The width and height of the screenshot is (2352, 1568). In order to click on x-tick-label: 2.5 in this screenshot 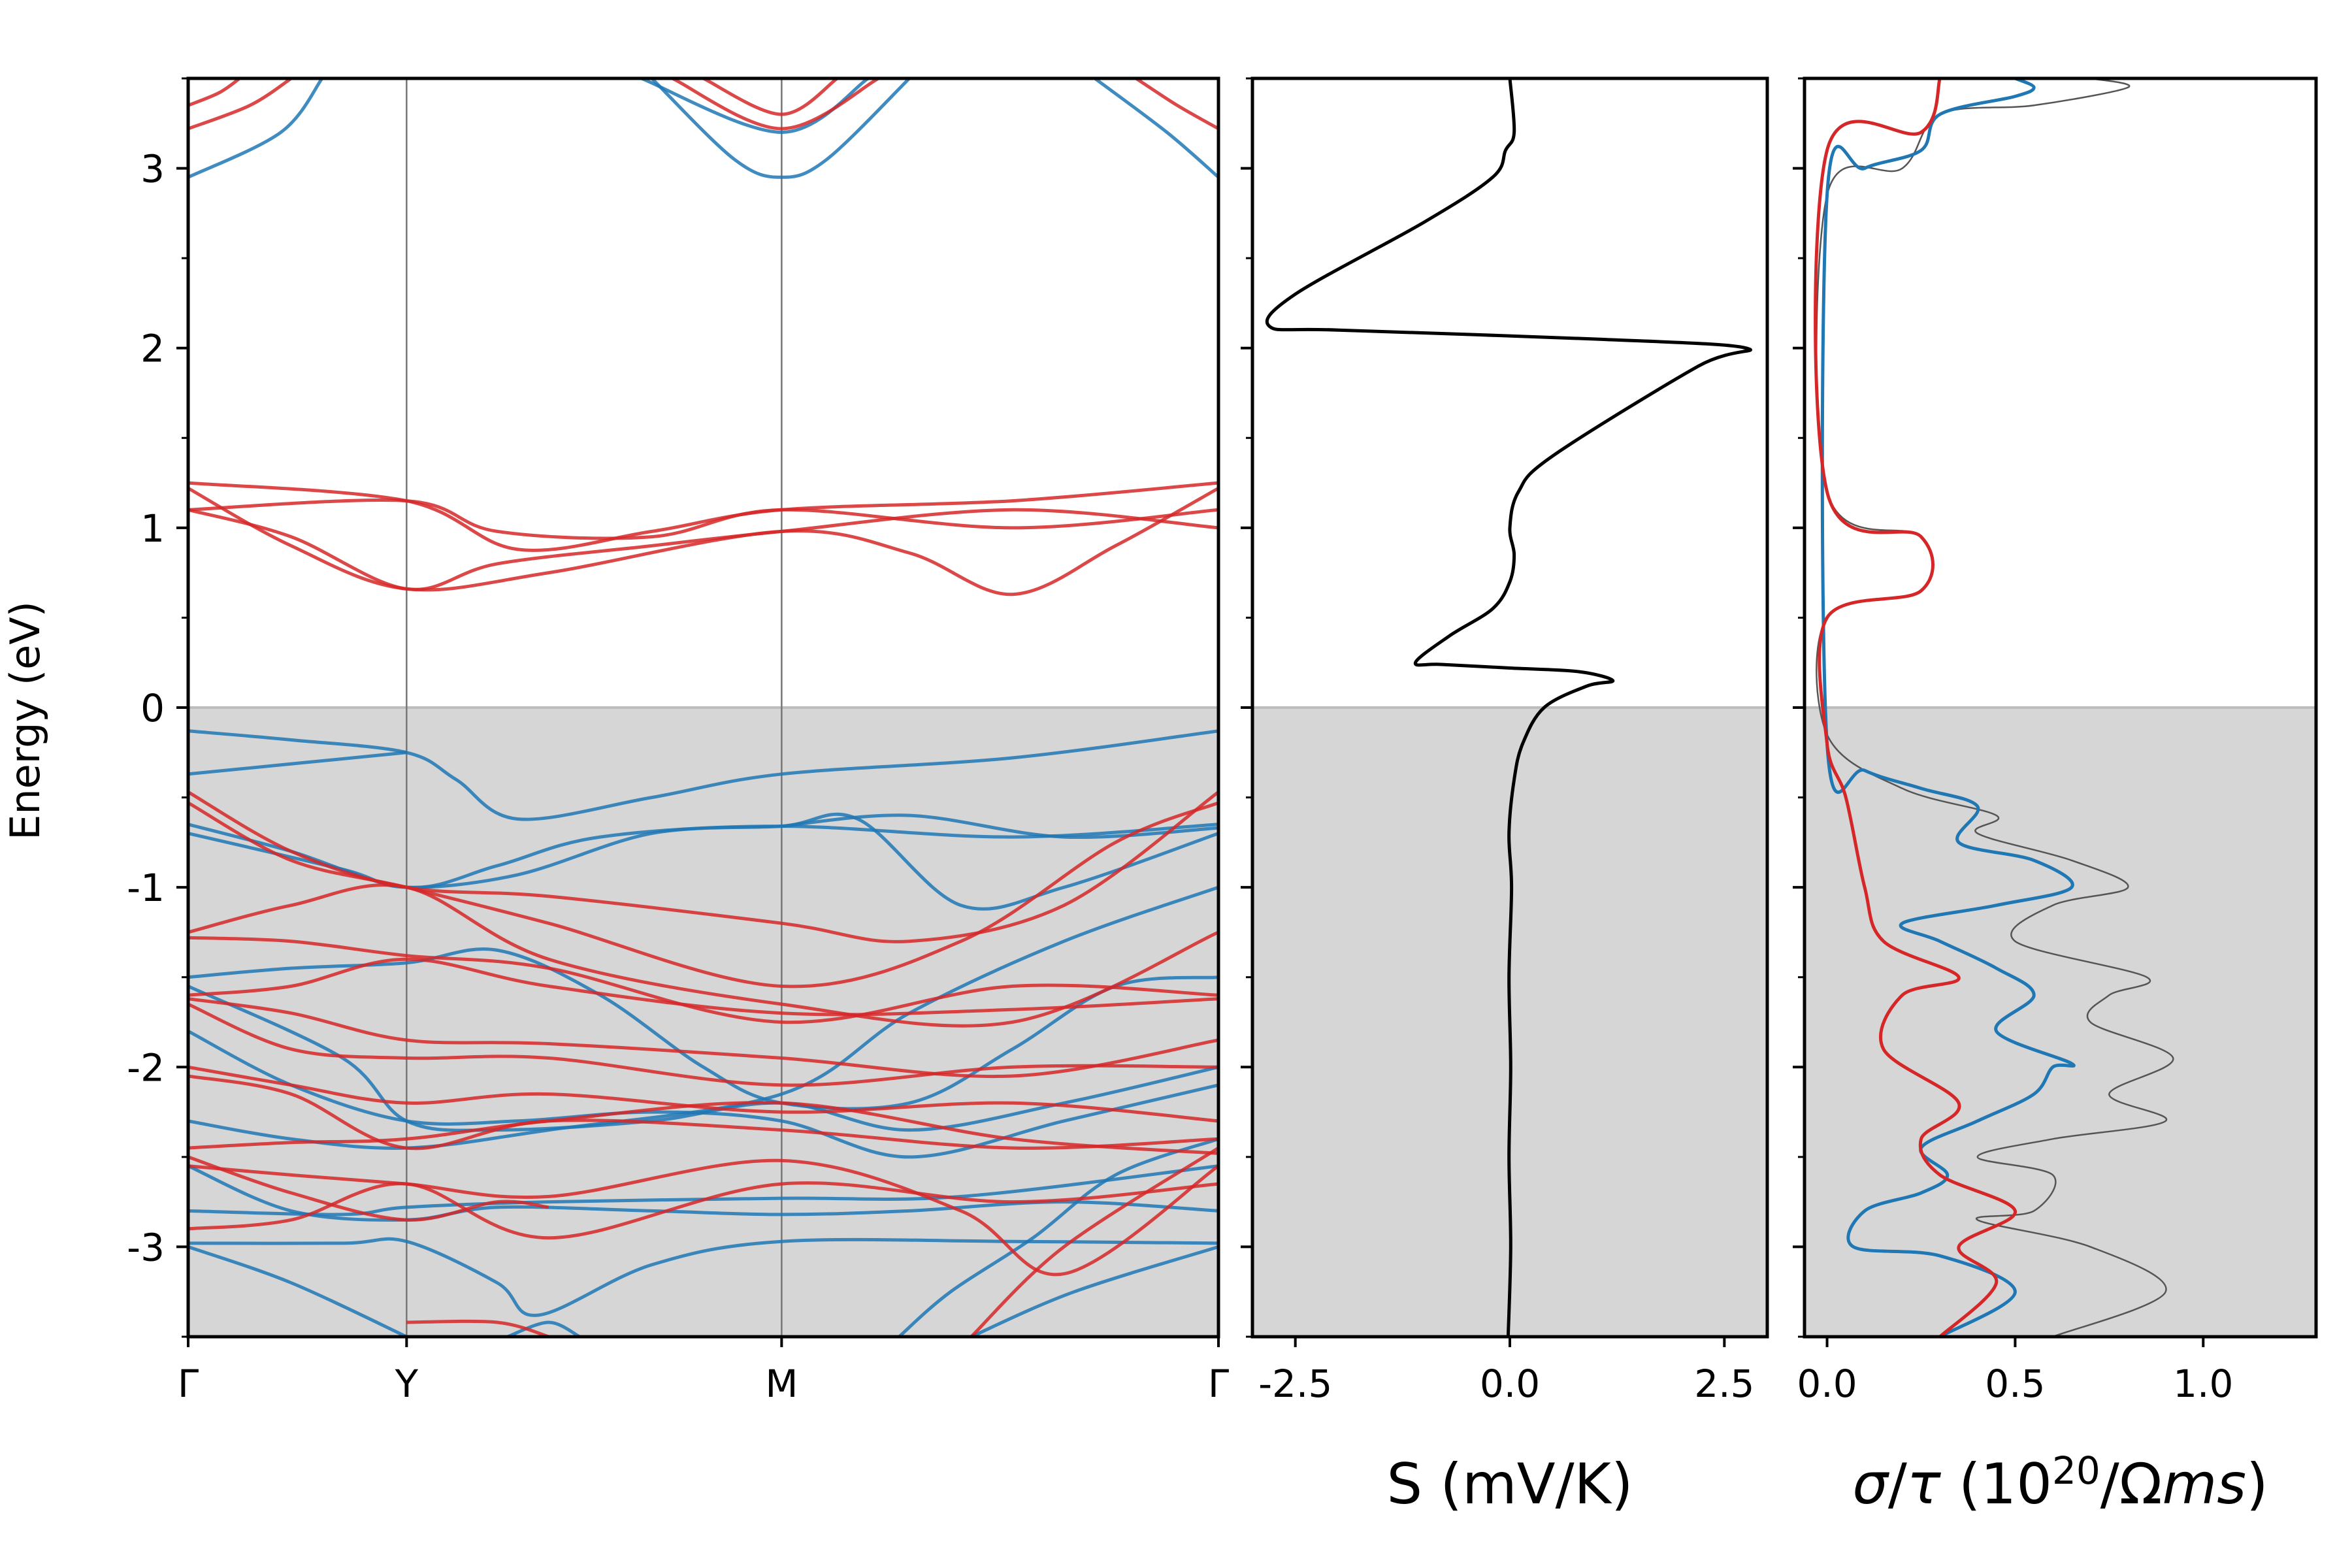, I will do `click(1724, 1384)`.